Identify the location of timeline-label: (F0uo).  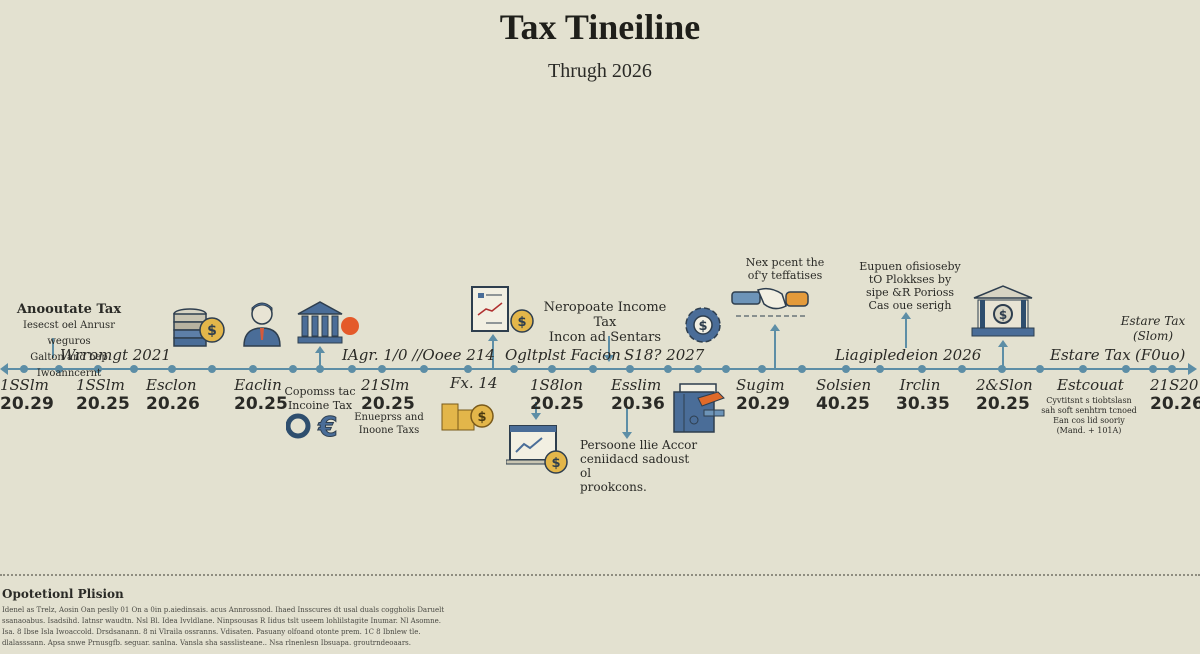
(1160, 355).